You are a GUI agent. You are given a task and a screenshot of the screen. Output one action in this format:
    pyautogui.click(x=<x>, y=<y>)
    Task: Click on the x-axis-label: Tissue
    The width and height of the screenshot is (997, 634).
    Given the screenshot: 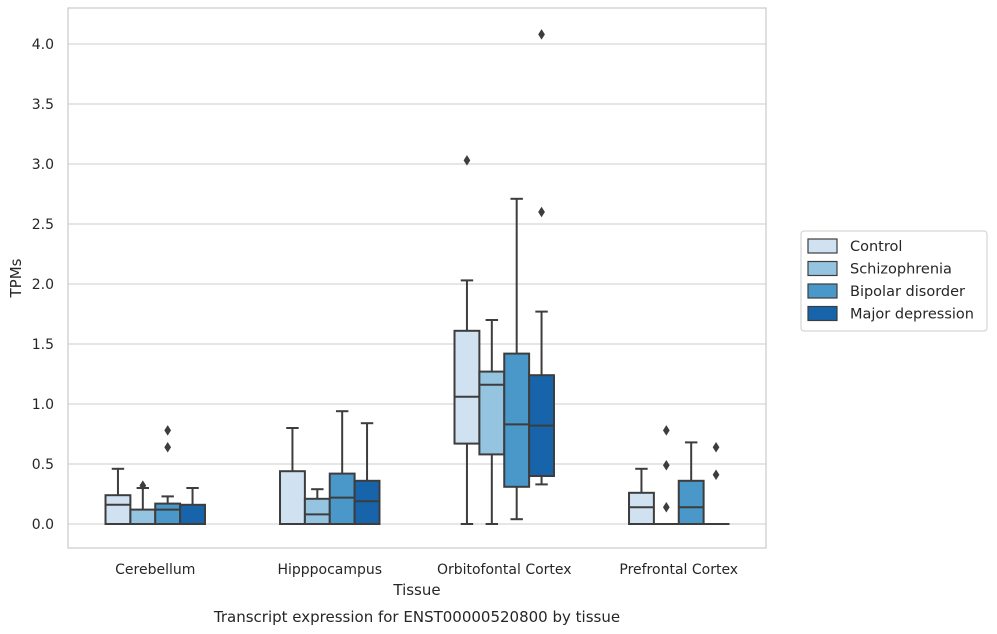 What is the action you would take?
    pyautogui.click(x=416, y=590)
    